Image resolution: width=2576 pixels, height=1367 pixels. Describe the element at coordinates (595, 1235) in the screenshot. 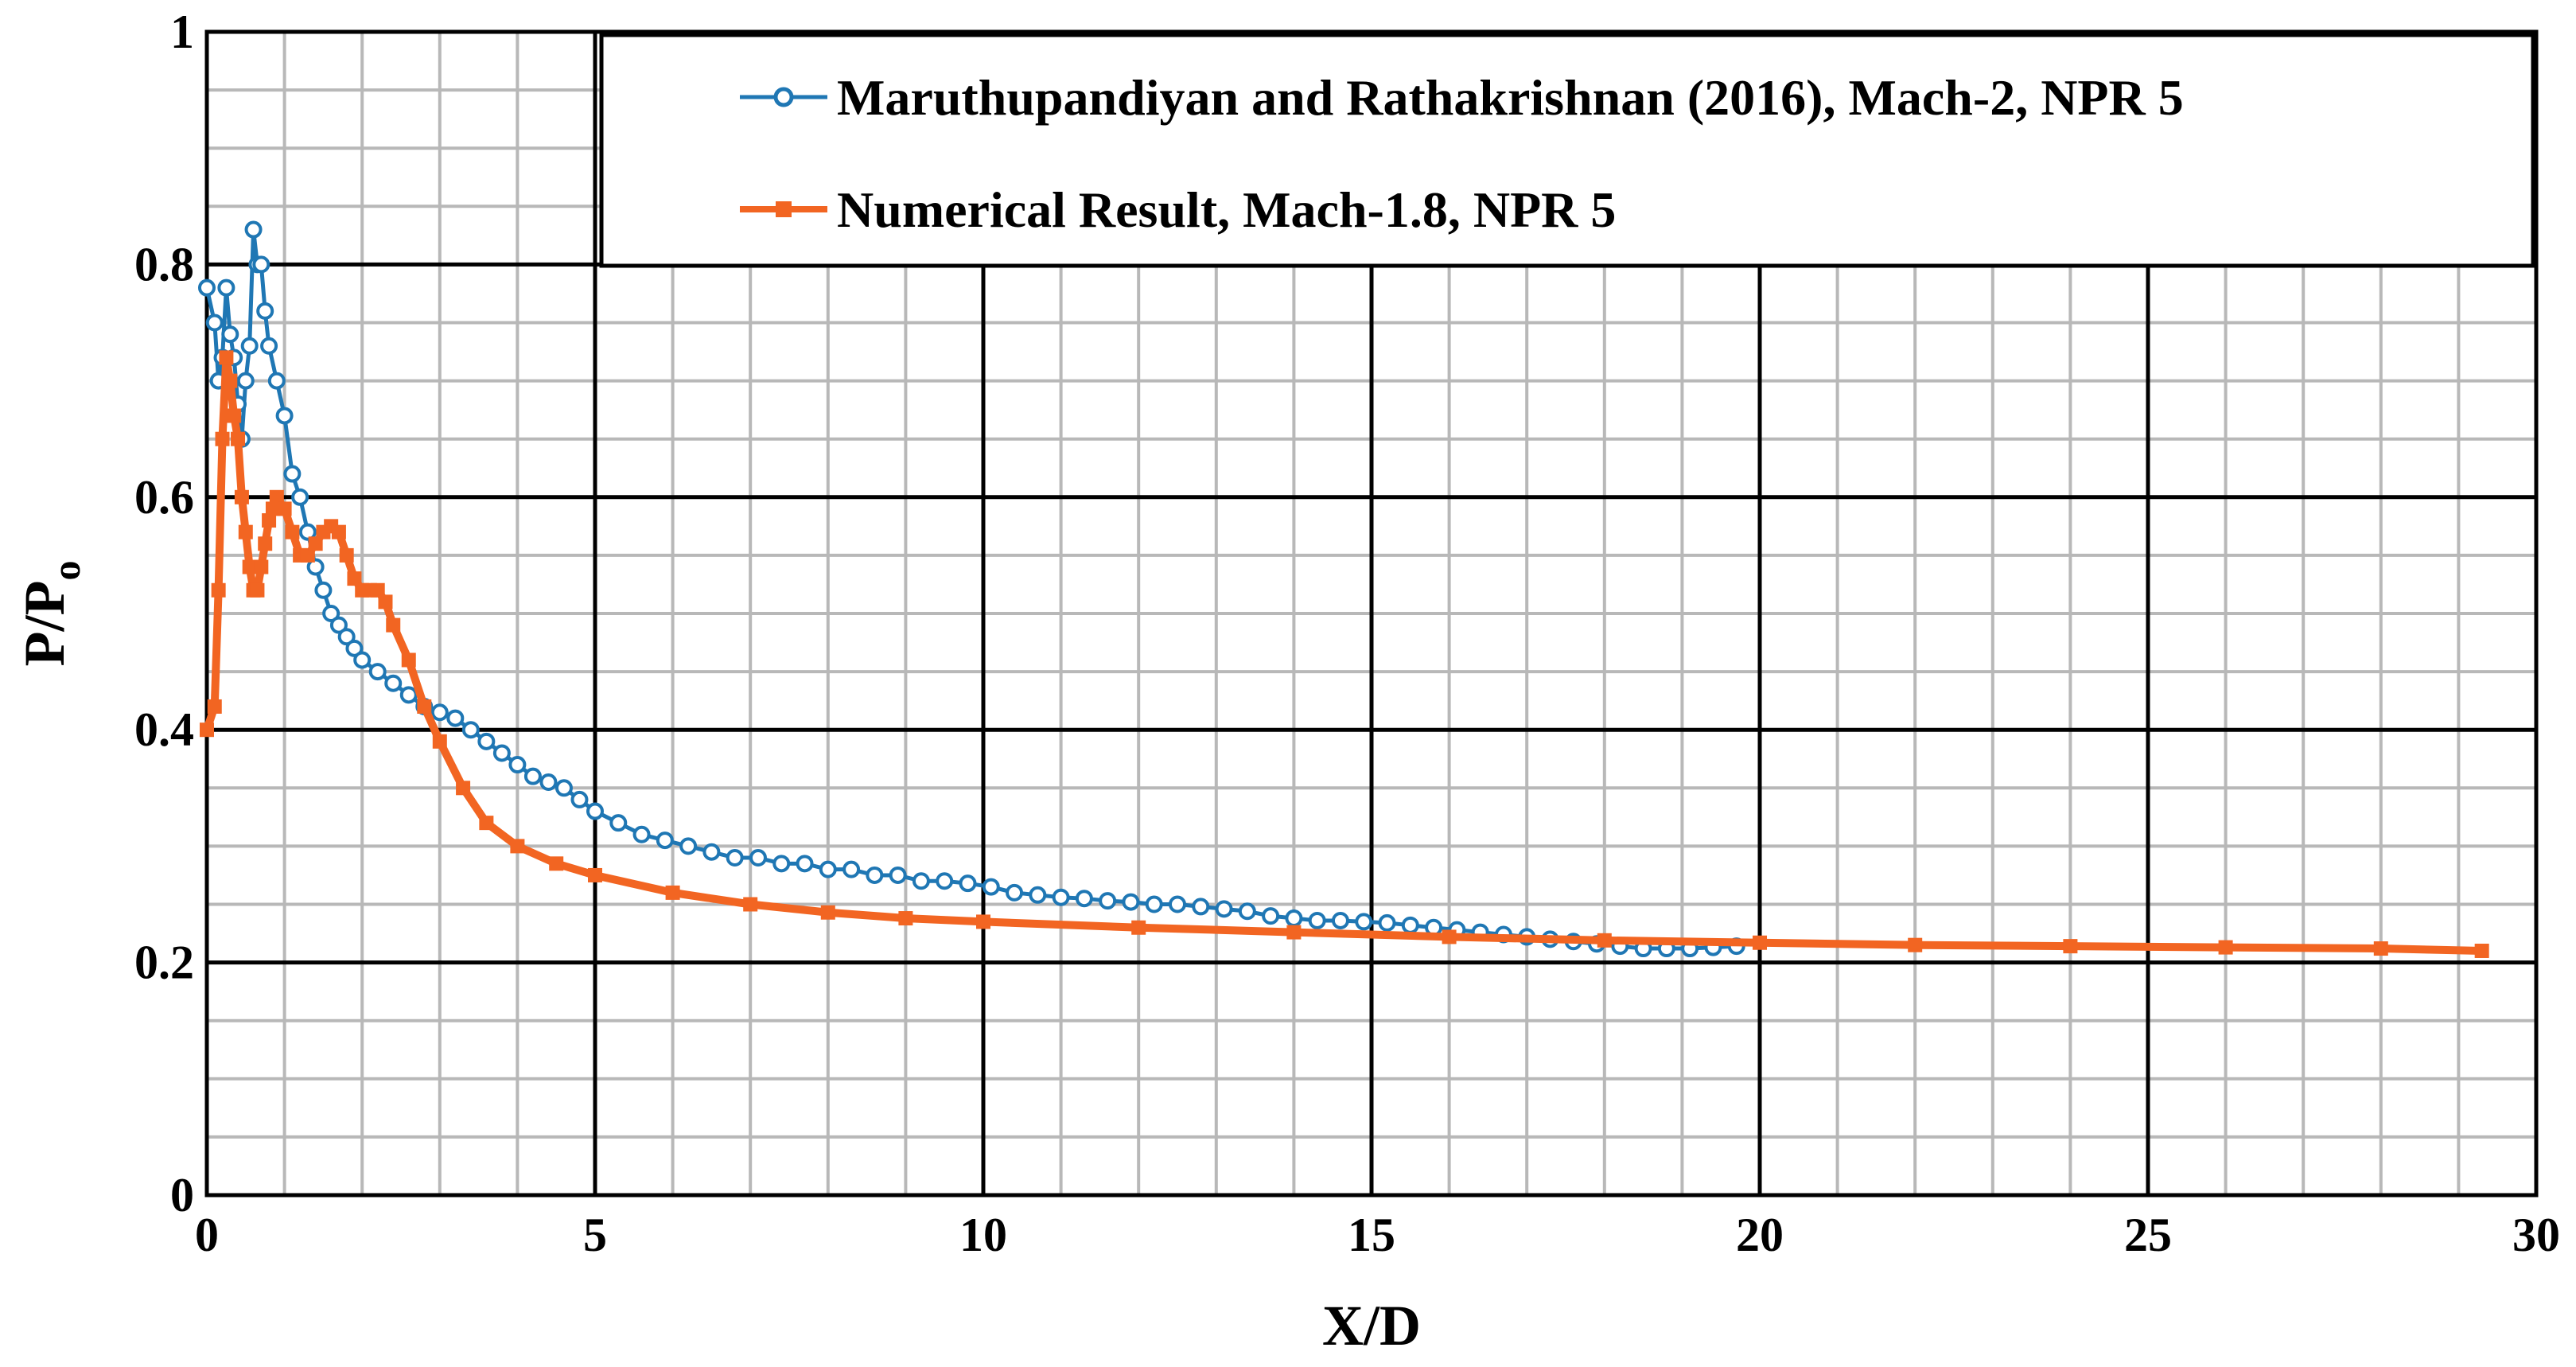

I see `x-tick-label: 5` at that location.